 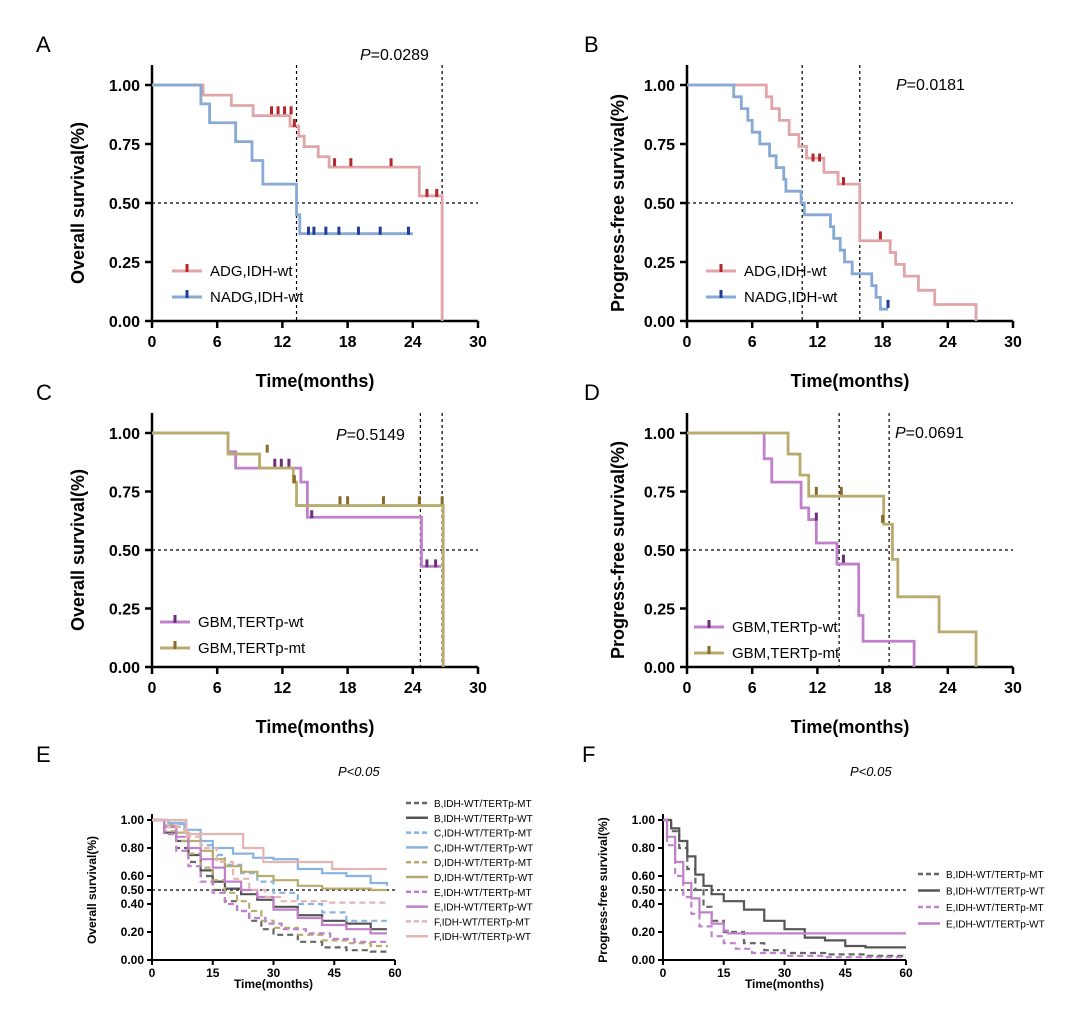 What do you see at coordinates (43, 754) in the screenshot?
I see `panel-letter: E` at bounding box center [43, 754].